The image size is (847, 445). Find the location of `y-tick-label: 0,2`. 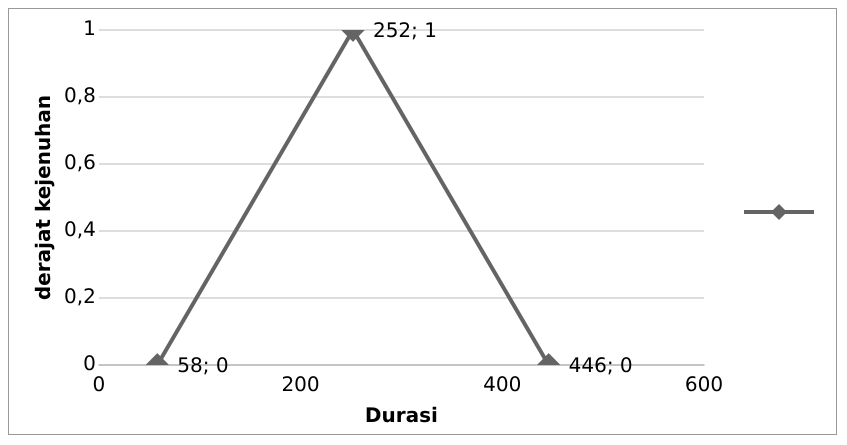

y-tick-label: 0,2 is located at coordinates (80, 296).